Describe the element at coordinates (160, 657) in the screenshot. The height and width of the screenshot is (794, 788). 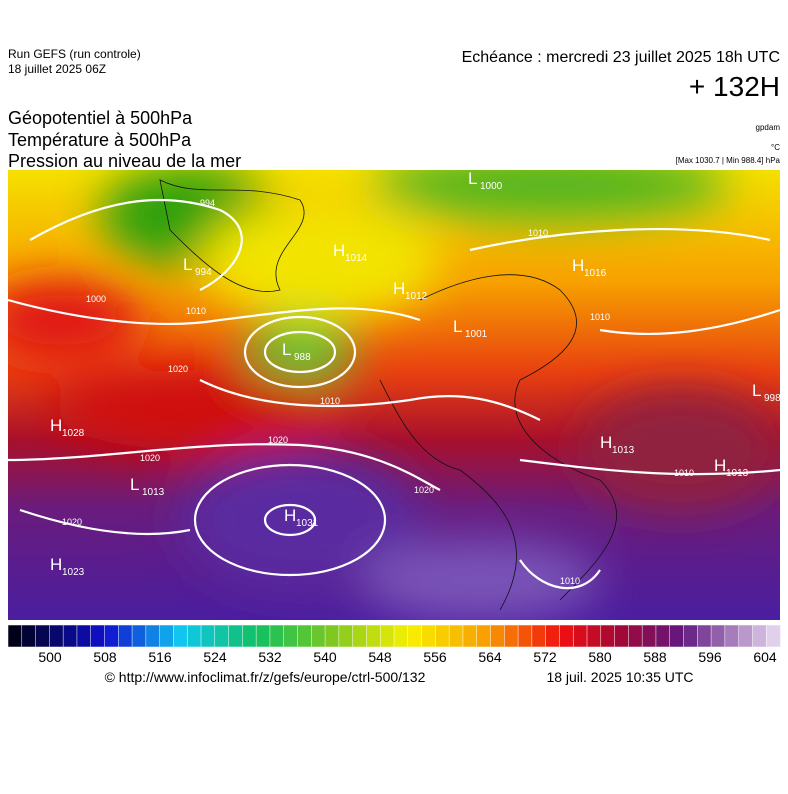
I see `colorbar-label: 516` at that location.